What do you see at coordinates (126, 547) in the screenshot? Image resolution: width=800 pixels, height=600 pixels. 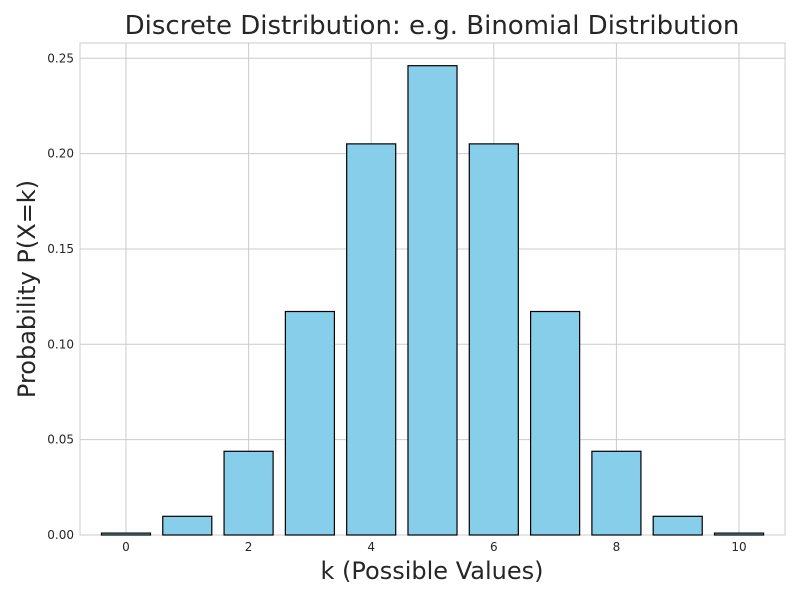 I see `x-tick-label: 0` at bounding box center [126, 547].